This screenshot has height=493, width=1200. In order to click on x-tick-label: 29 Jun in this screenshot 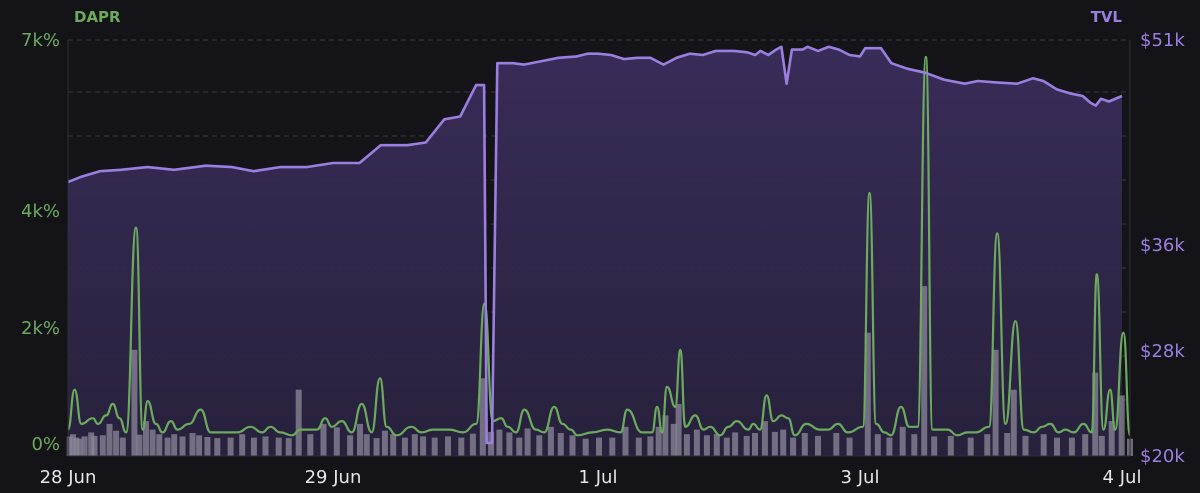, I will do `click(333, 477)`.